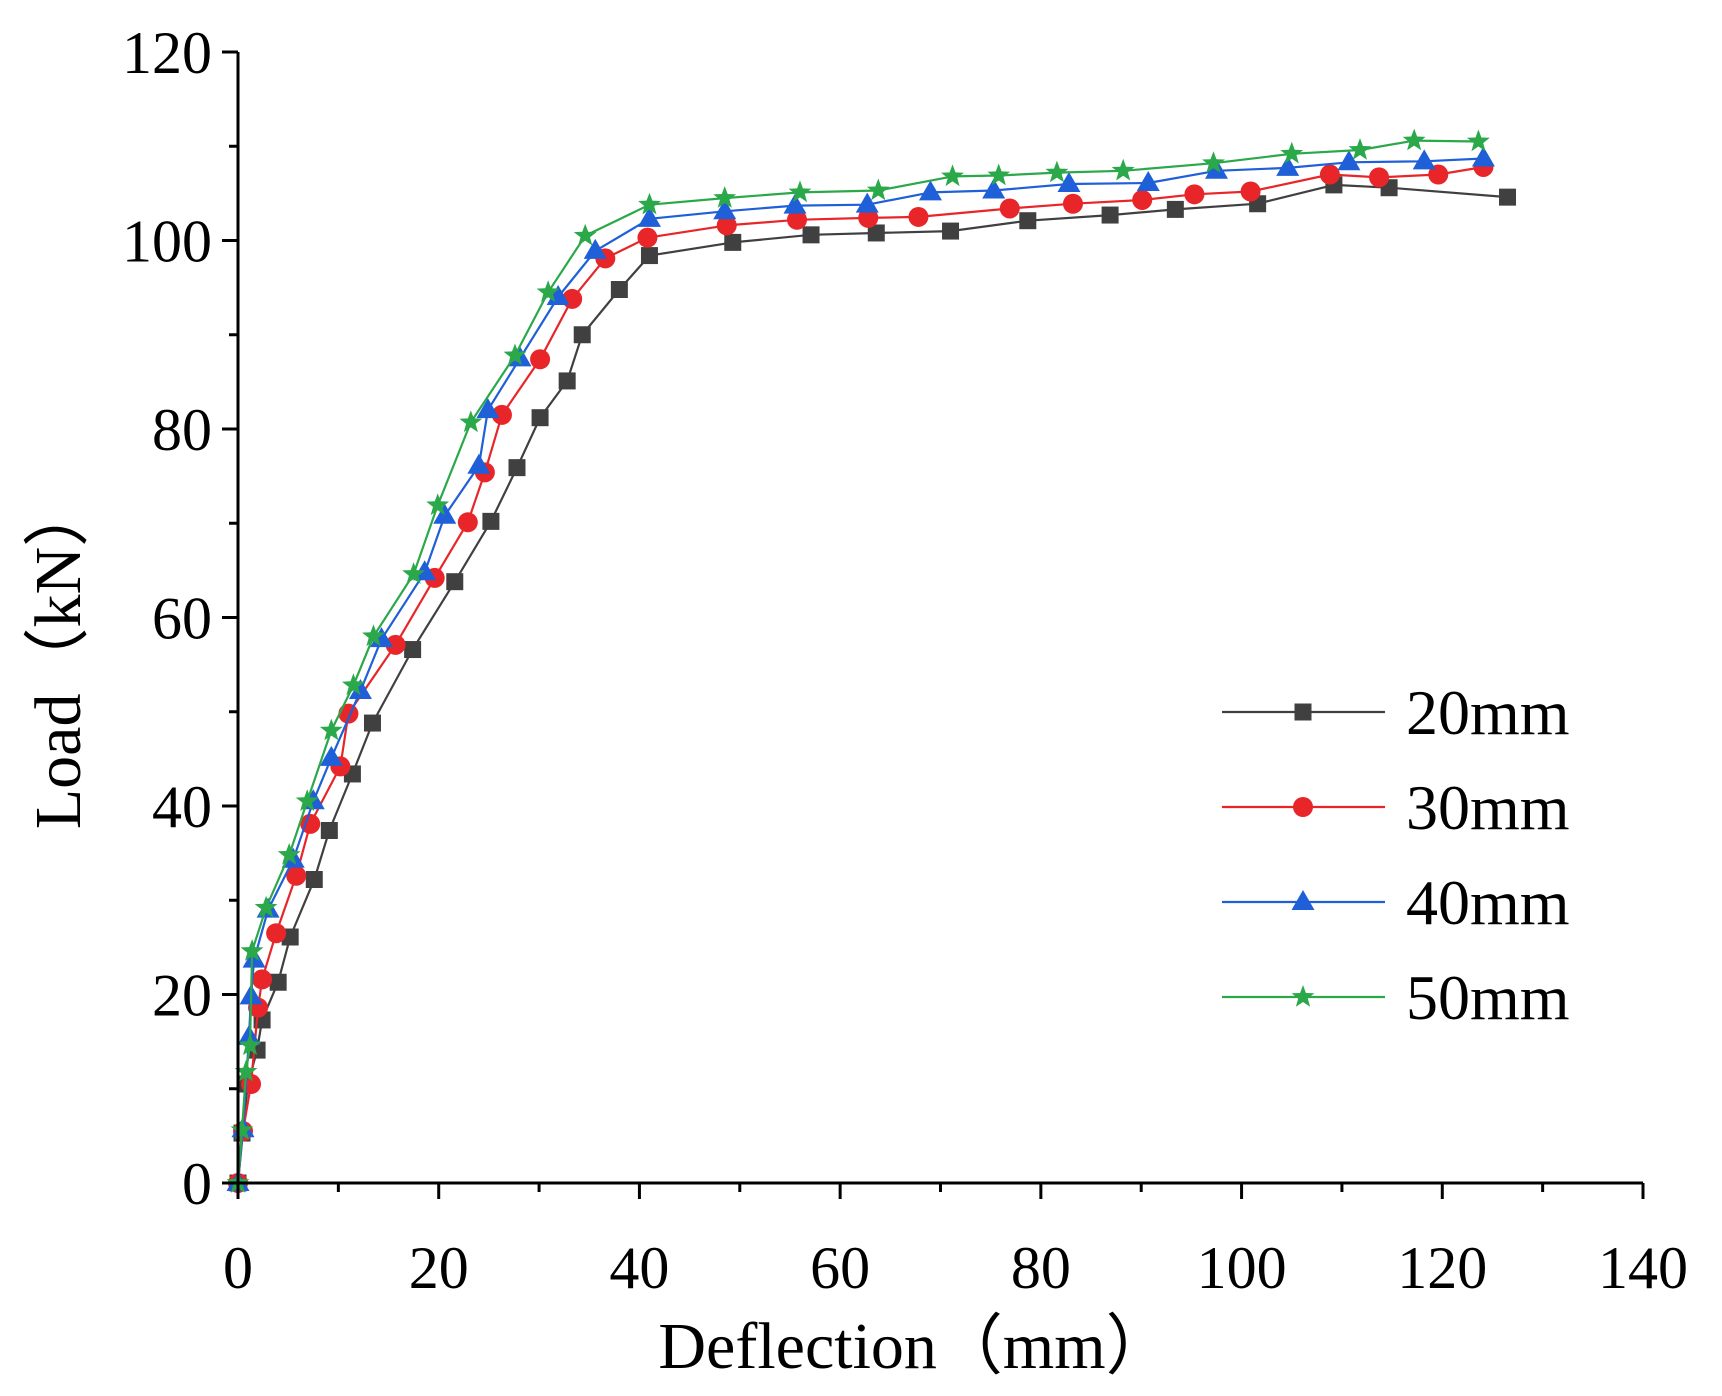 This screenshot has width=1722, height=1396. I want to click on legend-label: 20mm, so click(1488, 712).